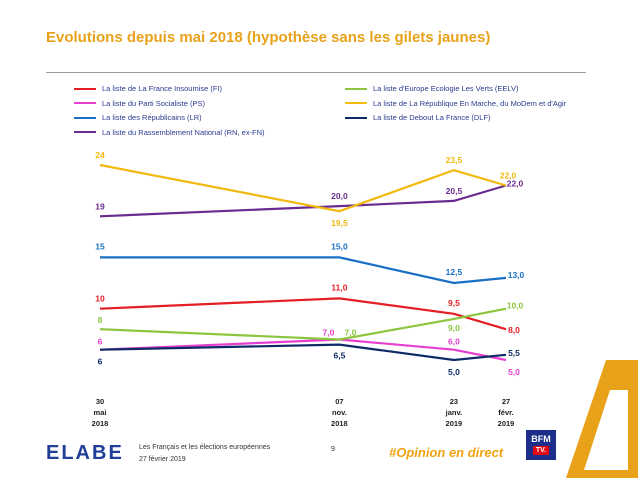  Describe the element at coordinates (339, 223) in the screenshot. I see `data-label-lrem-1: 19,5` at that location.